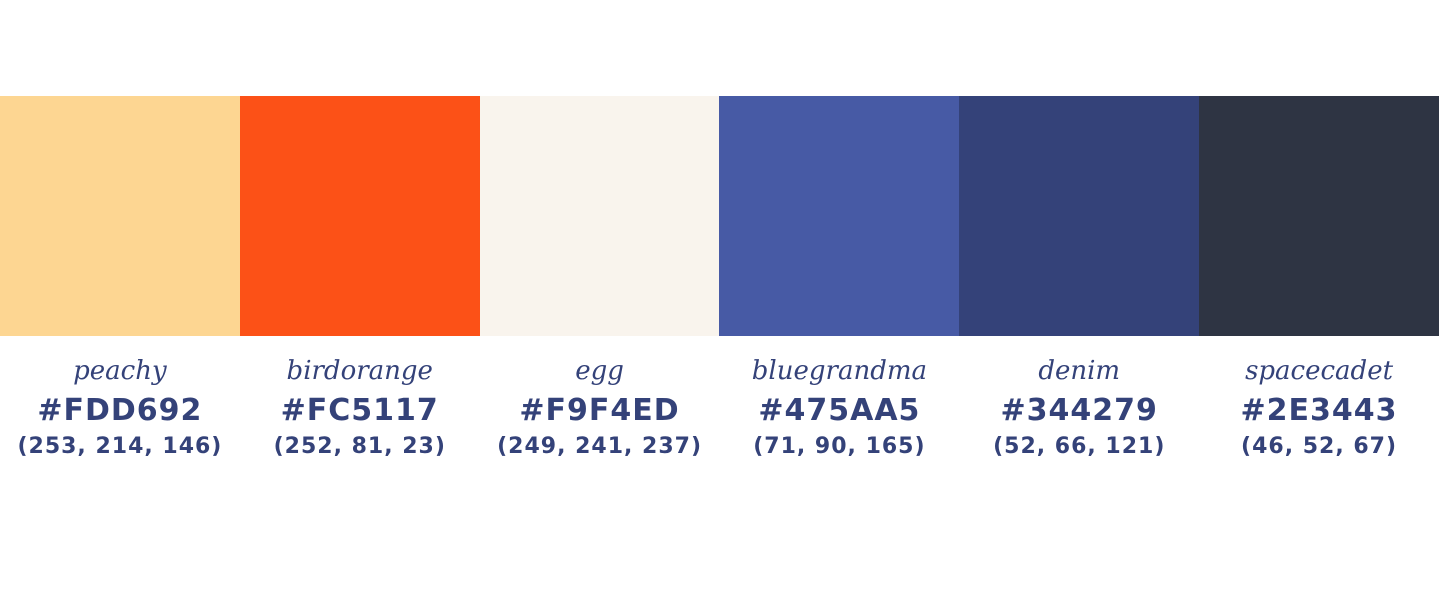  I want to click on color-hex: #F9F4ED, so click(599, 410).